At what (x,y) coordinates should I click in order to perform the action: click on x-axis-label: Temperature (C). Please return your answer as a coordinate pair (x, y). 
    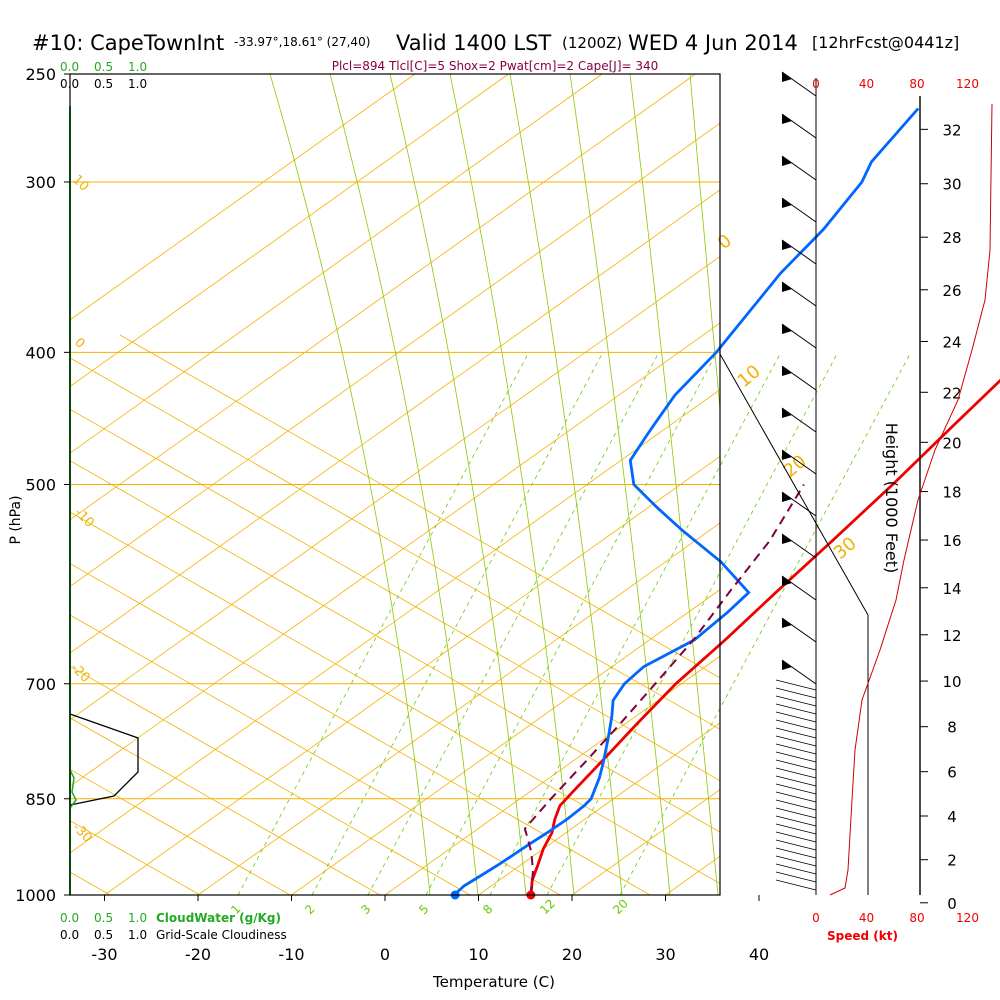
    Looking at the image, I should click on (493, 982).